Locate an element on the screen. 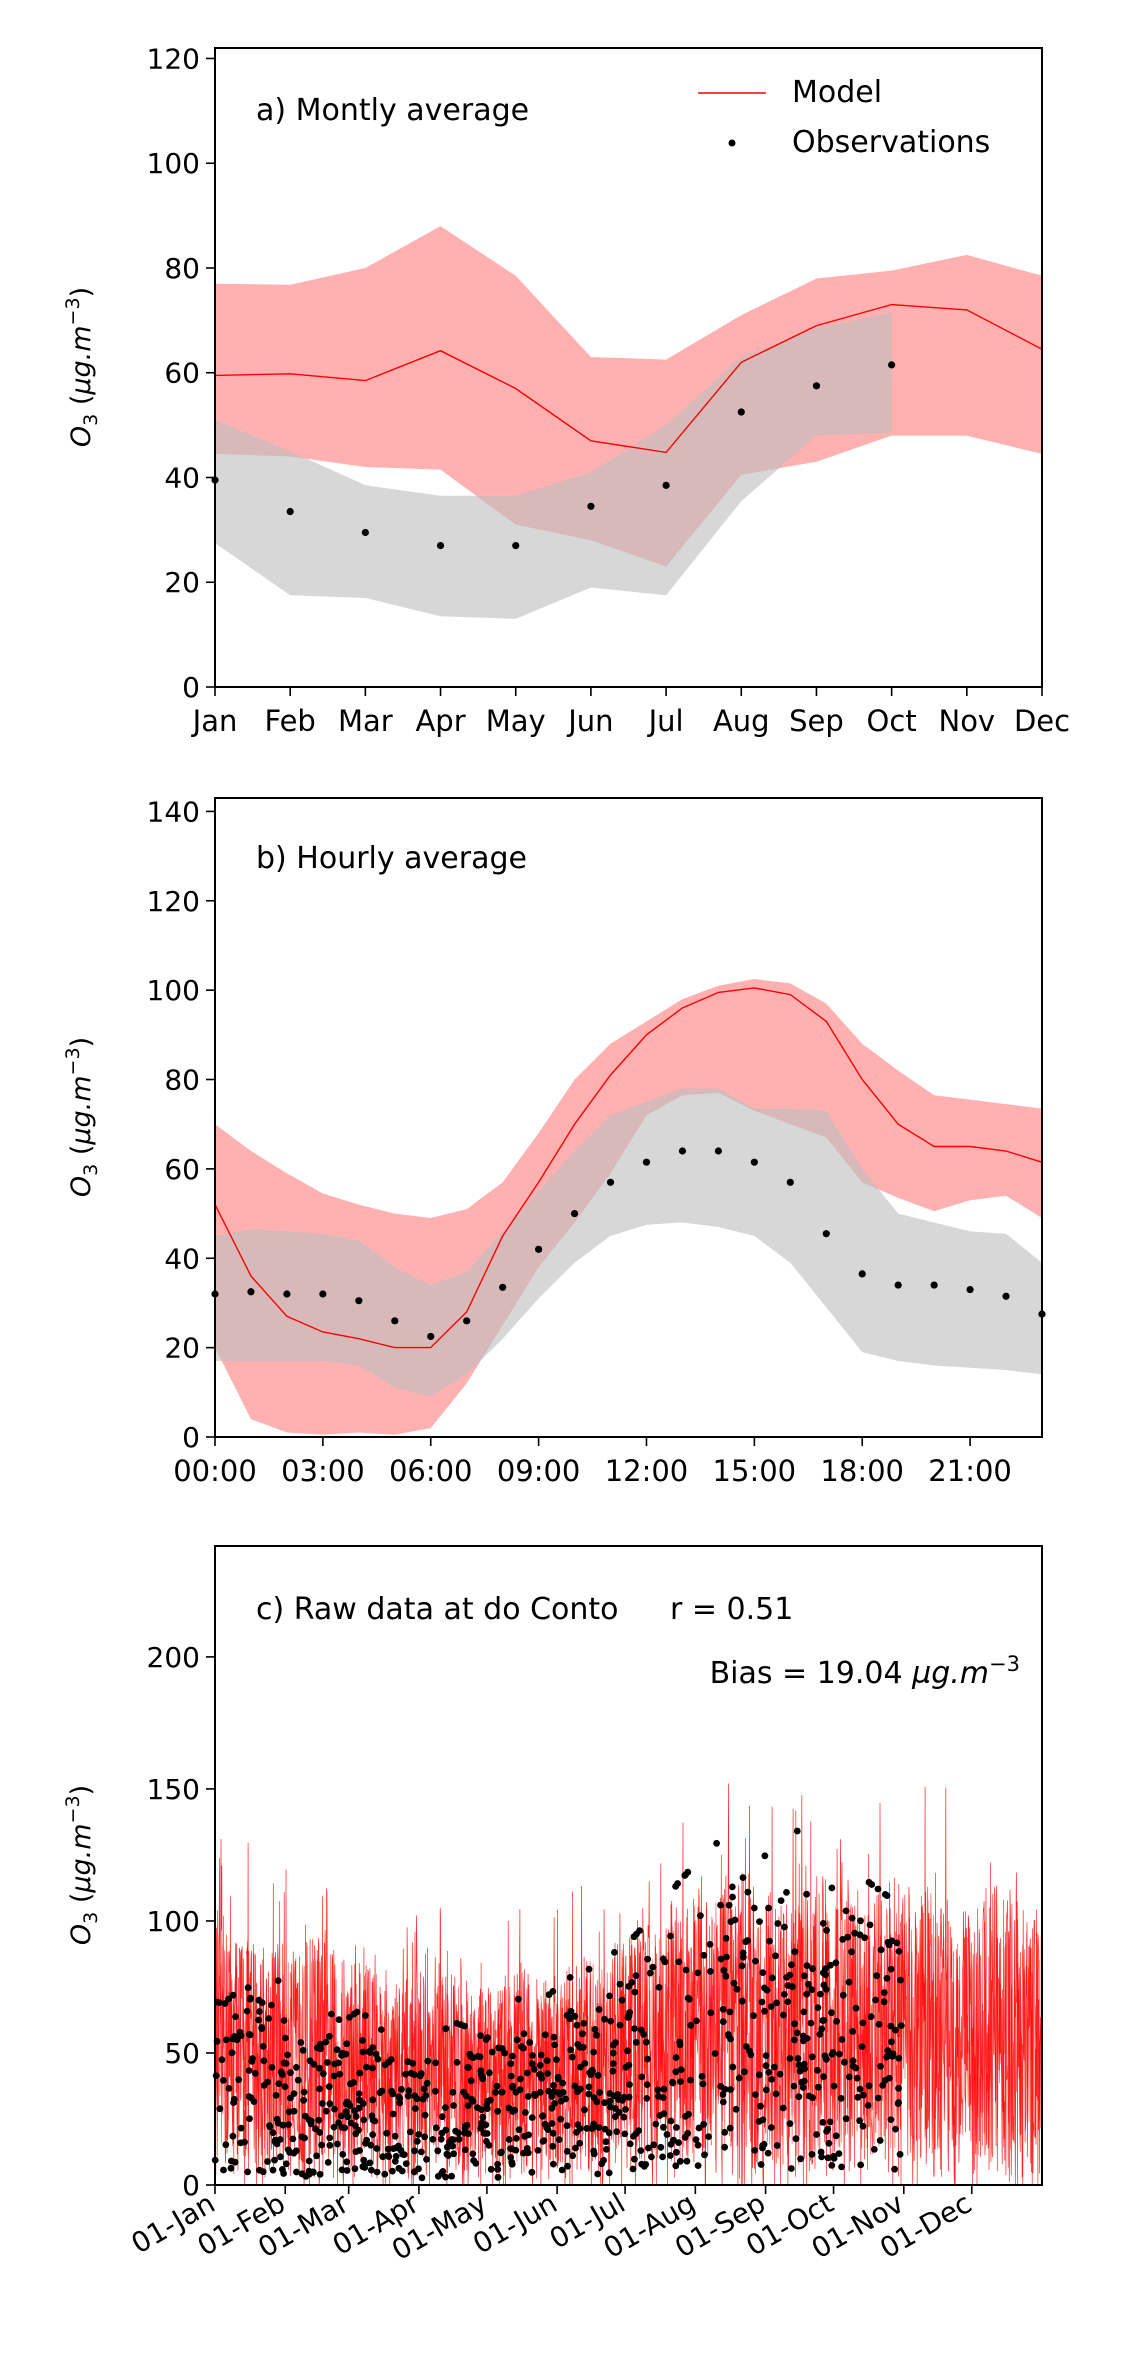  x-tick-label: 21:00 is located at coordinates (970, 1471).